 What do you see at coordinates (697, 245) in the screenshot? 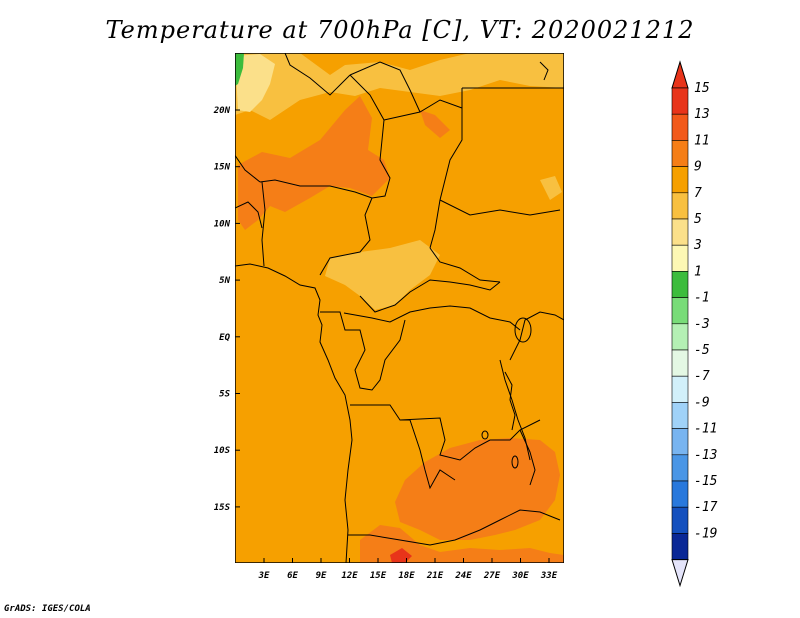
I see `colorbar-label: 3` at bounding box center [697, 245].